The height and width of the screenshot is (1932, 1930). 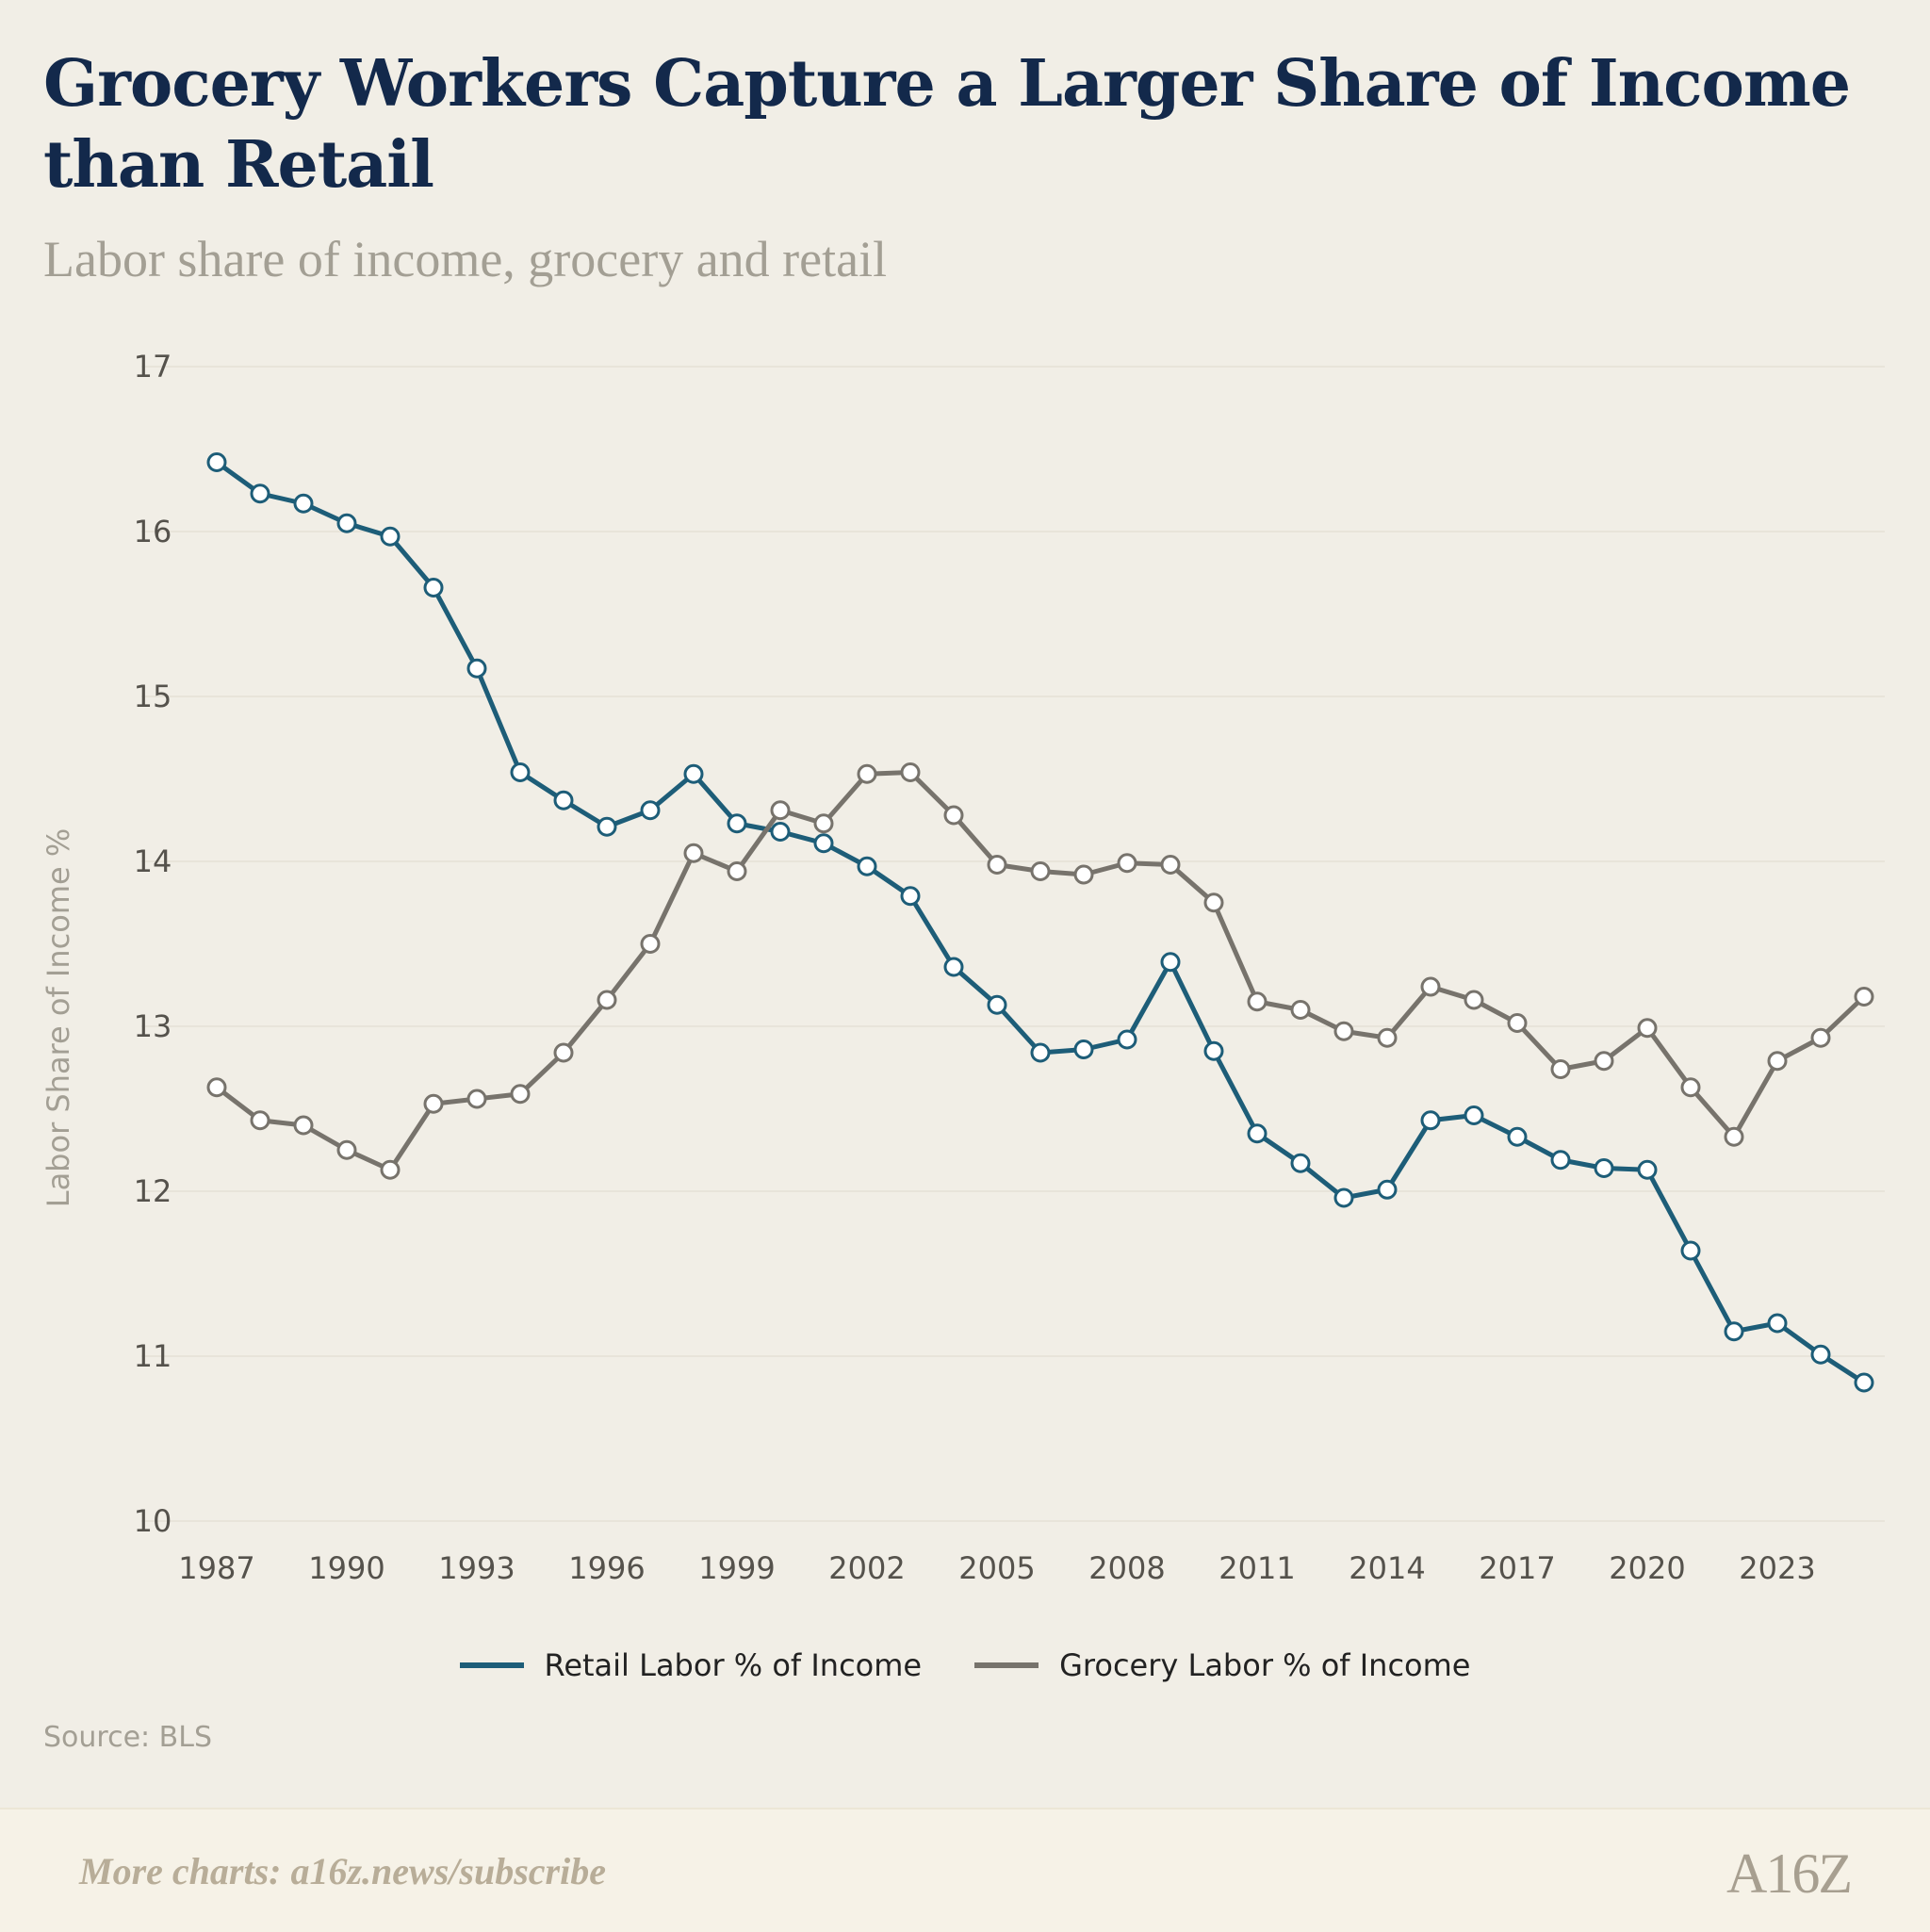 What do you see at coordinates (342, 1871) in the screenshot?
I see `subscribe-link: More charts: a16z.news/subscribe` at bounding box center [342, 1871].